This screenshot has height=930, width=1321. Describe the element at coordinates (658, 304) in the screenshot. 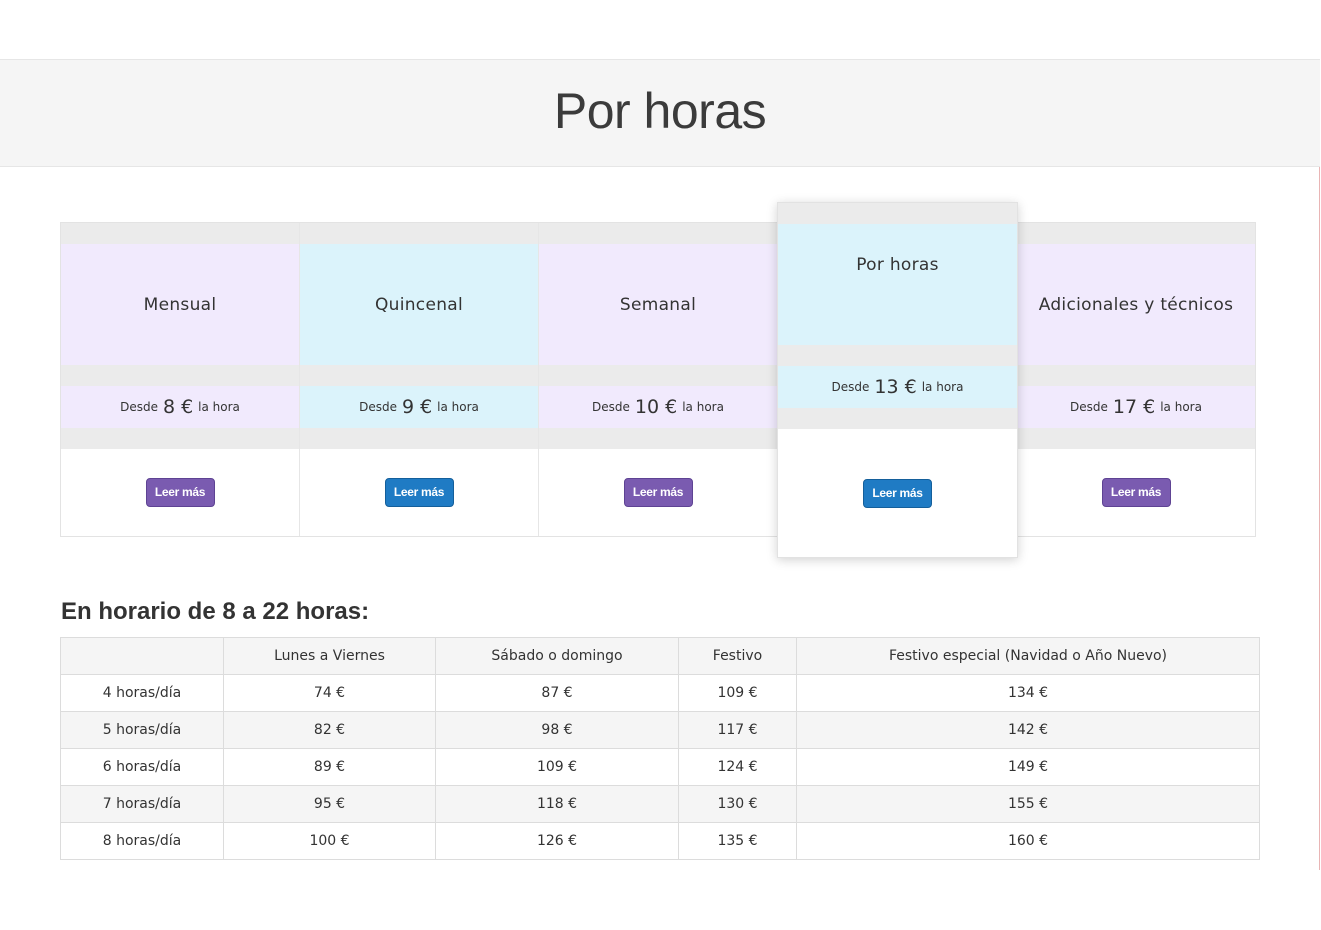

I see `plan-name: Semanal` at that location.